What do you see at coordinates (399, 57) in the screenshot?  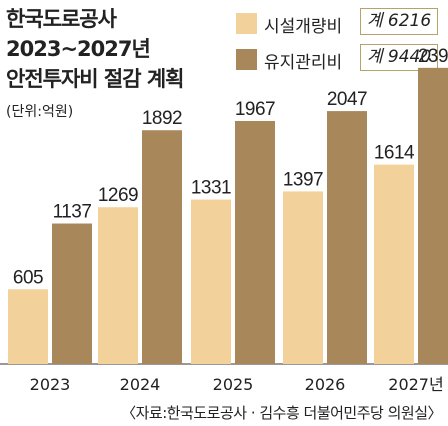 I see `legend-total-maintenance: 계 9440` at bounding box center [399, 57].